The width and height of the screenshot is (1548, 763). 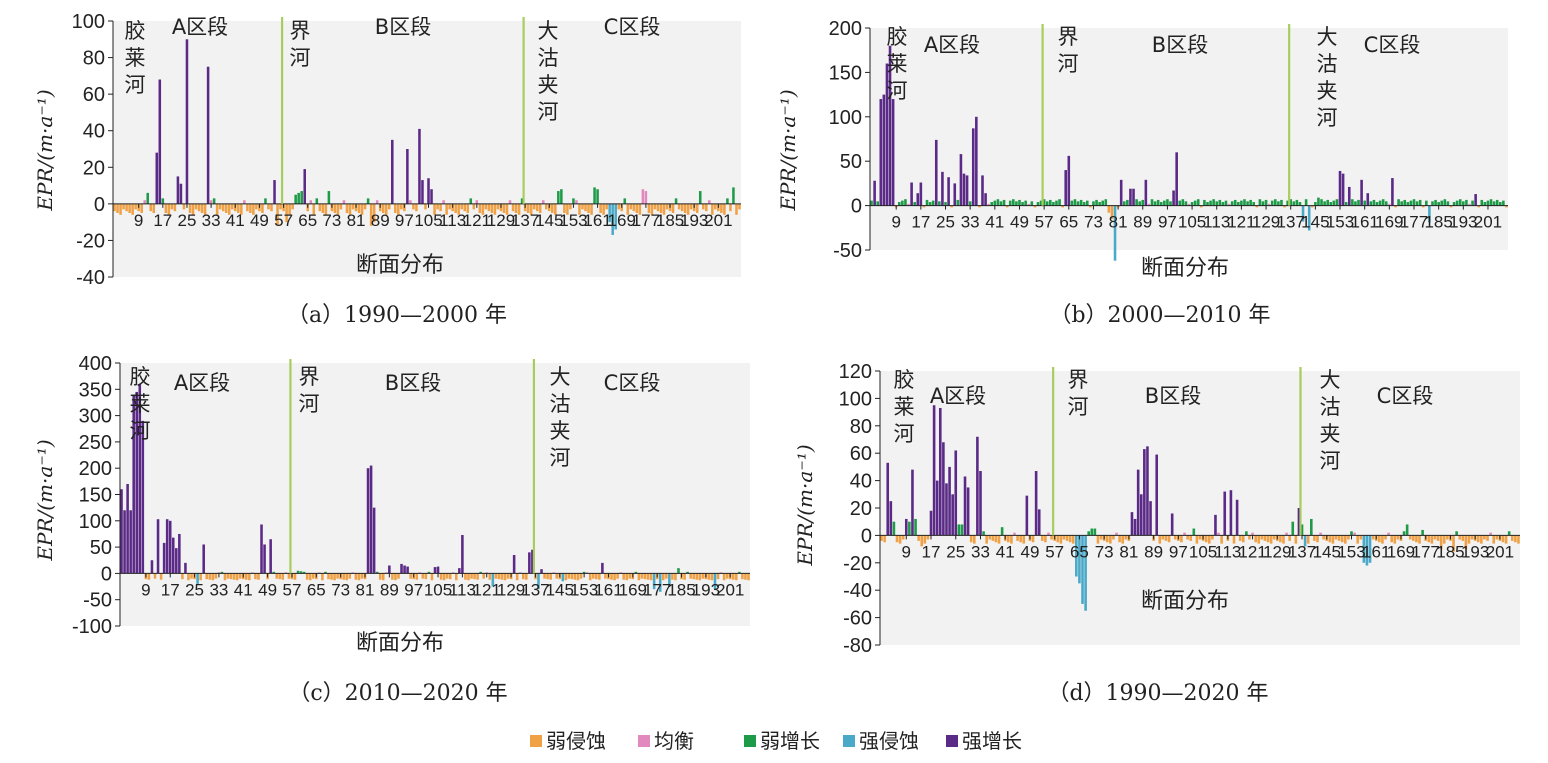 I want to click on y-tick-label: 150, so click(x=845, y=73).